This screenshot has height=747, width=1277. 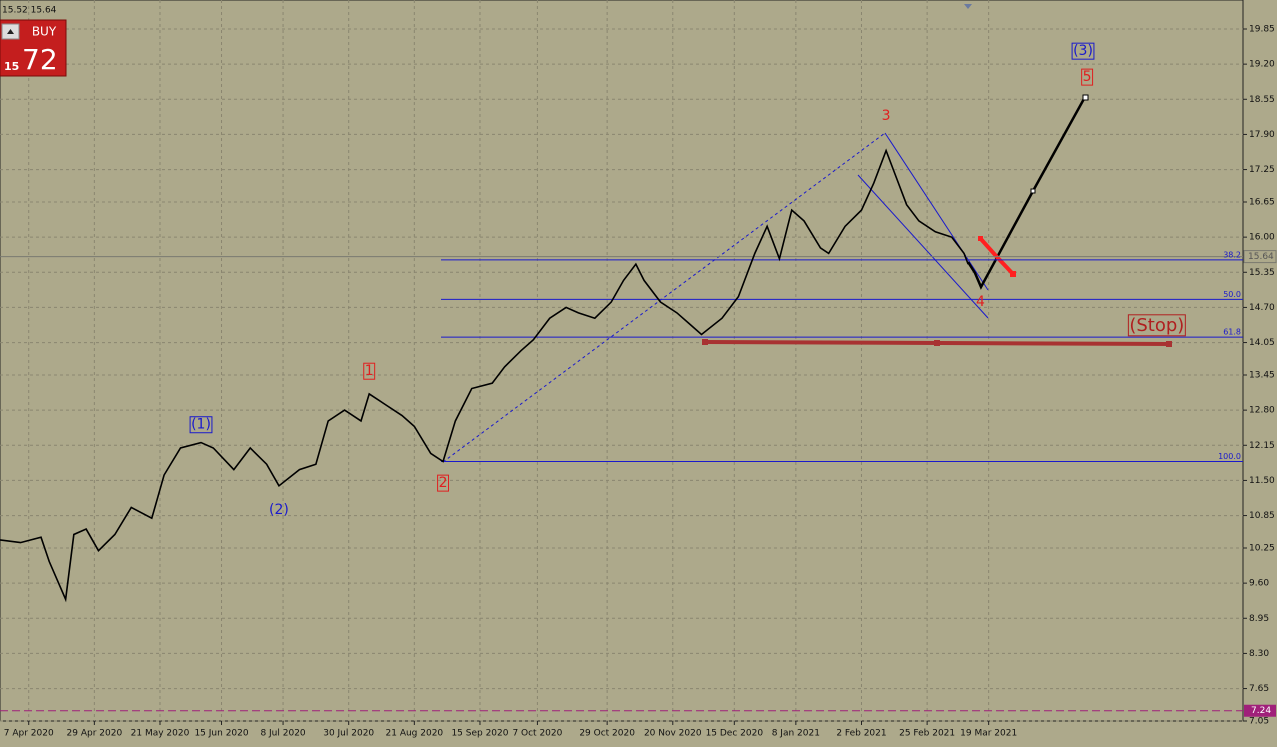 What do you see at coordinates (988, 734) in the screenshot?
I see `x-tick-label: 19 Mar 2021` at bounding box center [988, 734].